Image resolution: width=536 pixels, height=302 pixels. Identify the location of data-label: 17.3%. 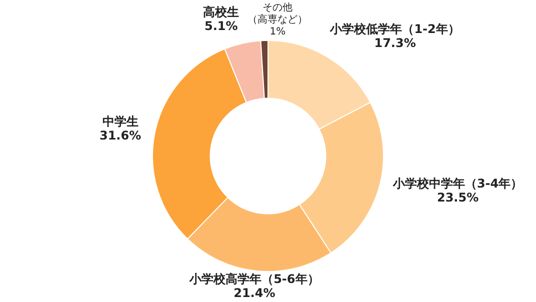
(395, 43).